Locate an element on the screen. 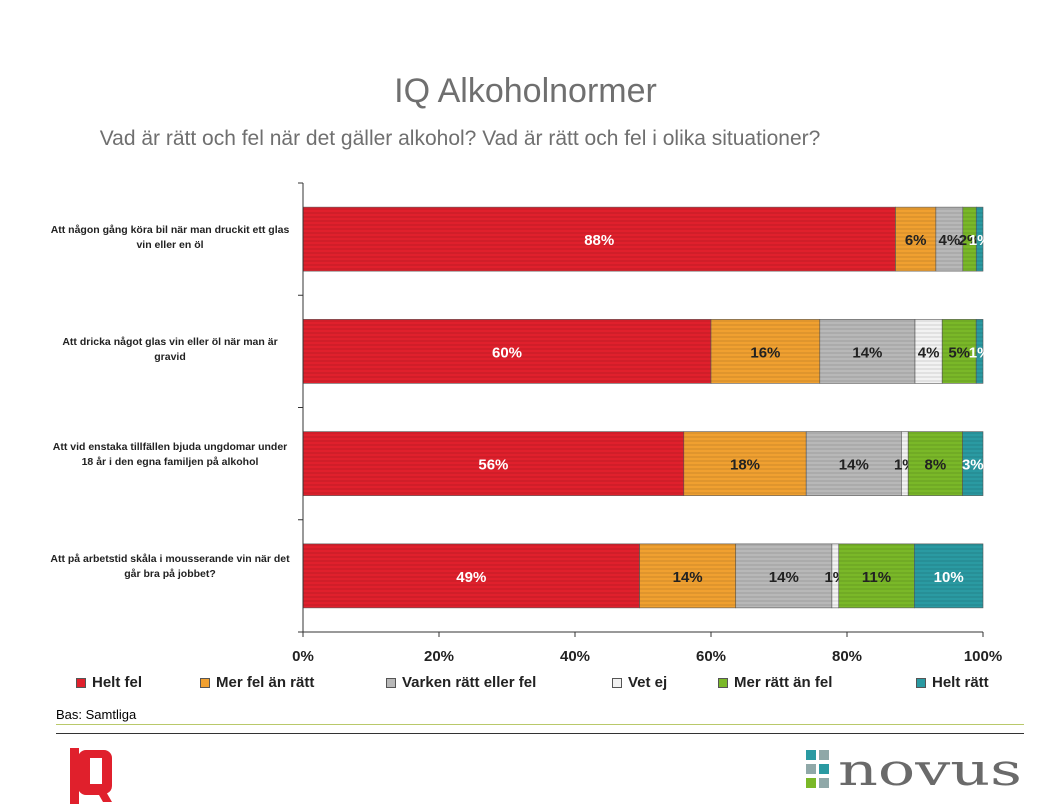  bar-data-label: 56% is located at coordinates (493, 465).